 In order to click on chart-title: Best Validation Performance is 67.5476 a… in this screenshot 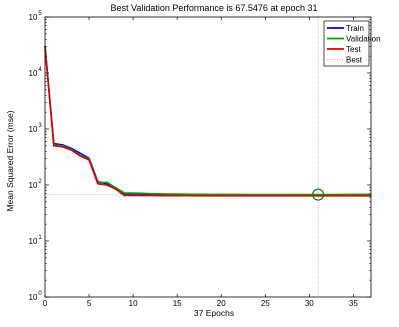, I will do `click(214, 8)`.